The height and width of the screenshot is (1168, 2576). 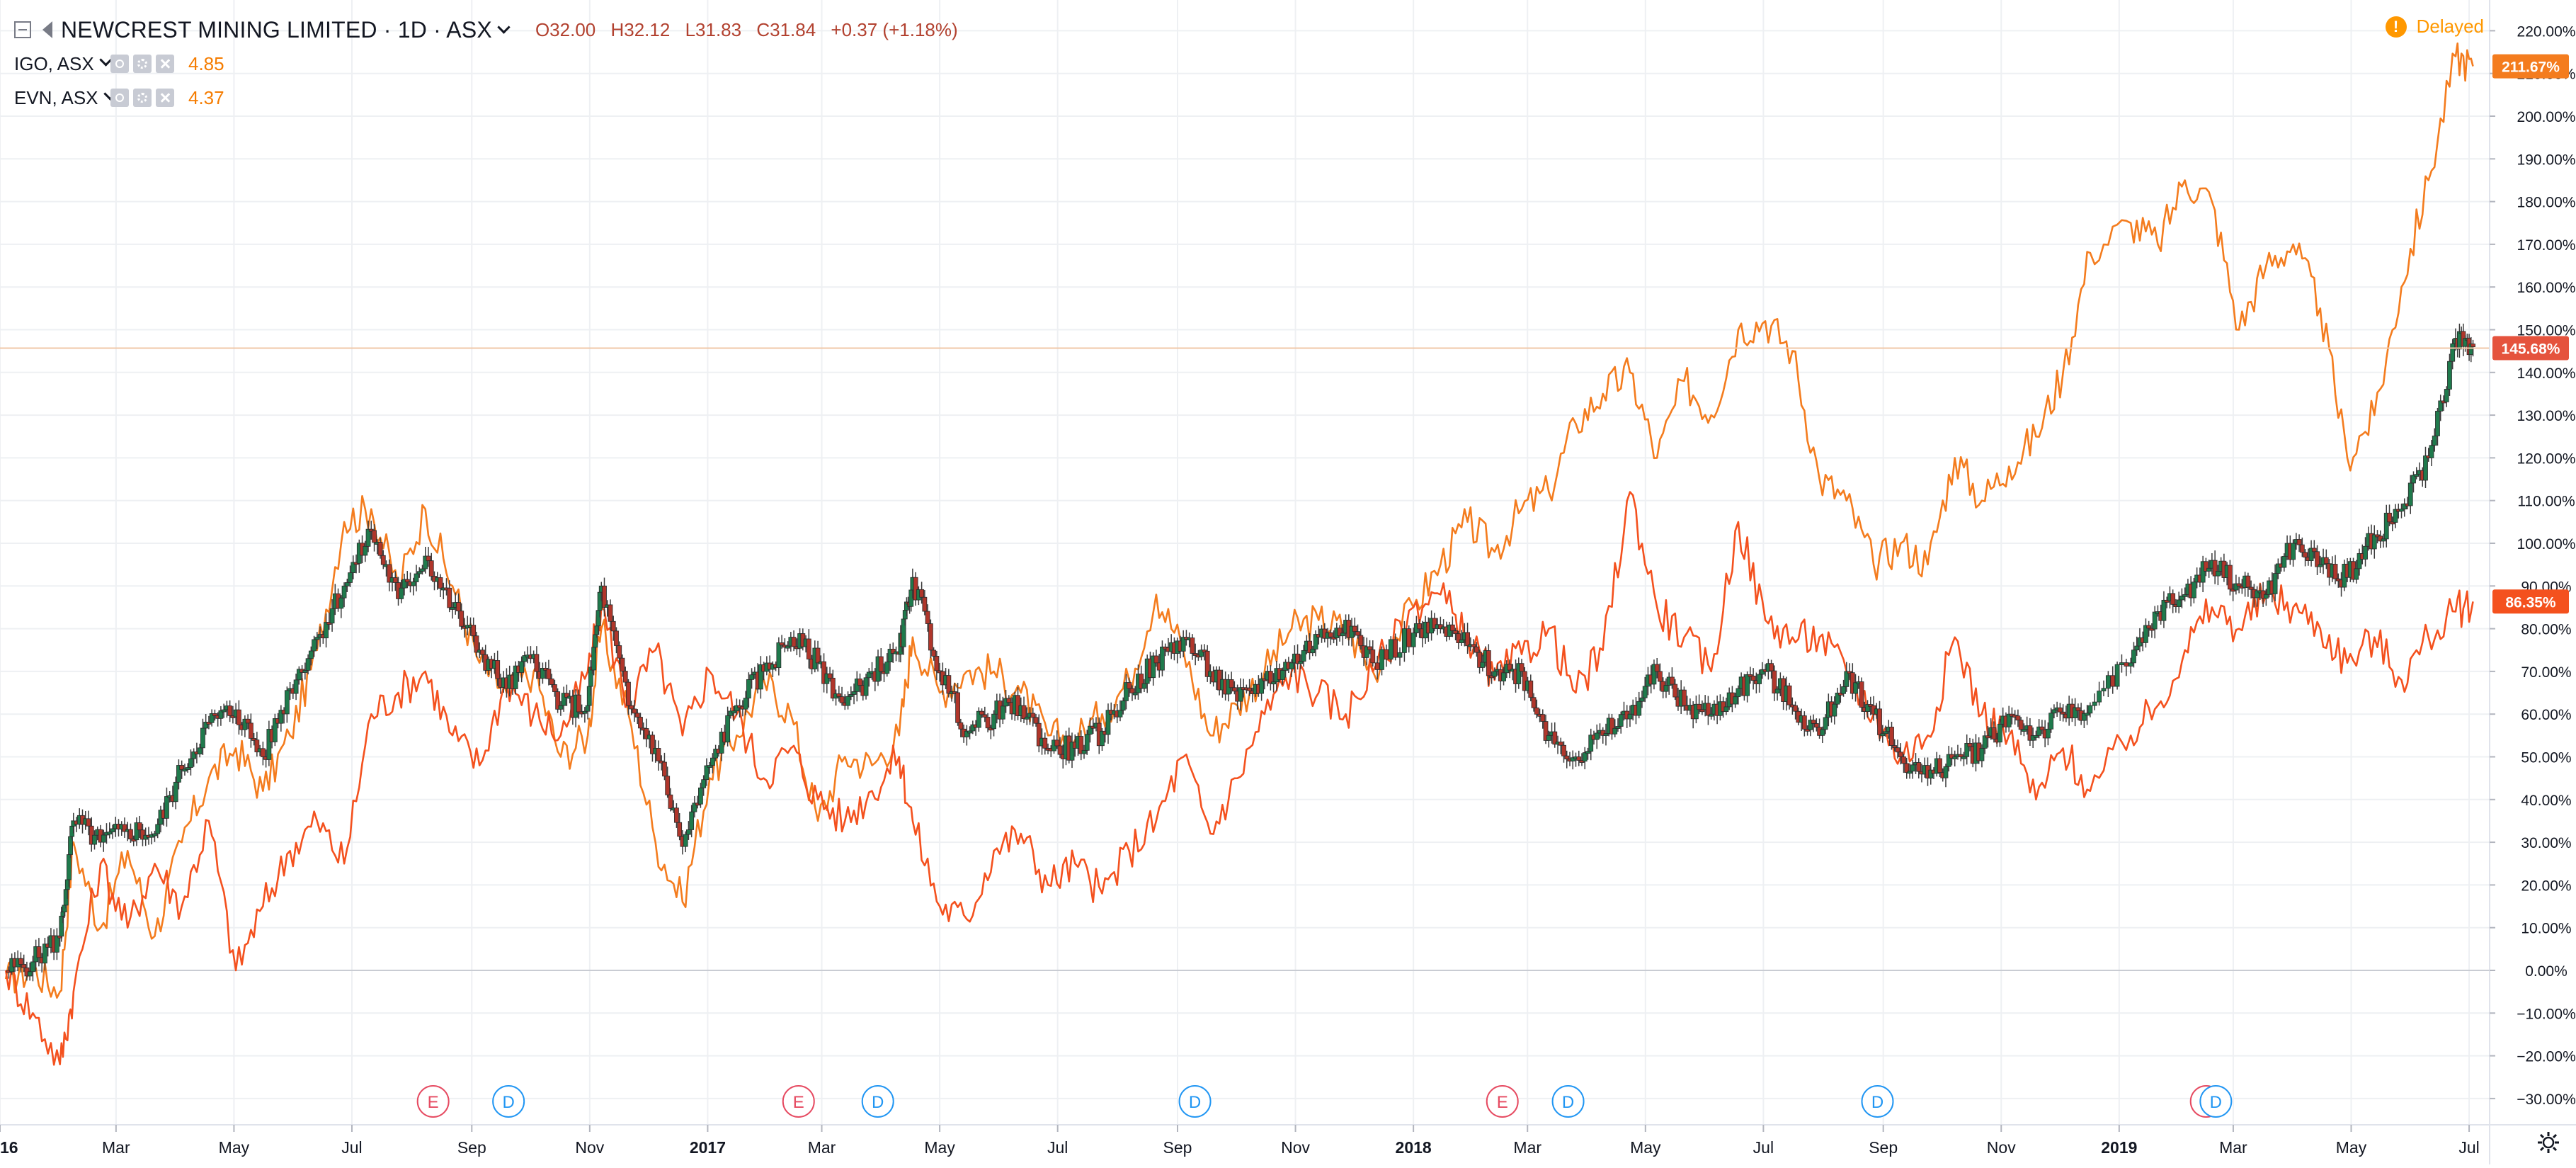 What do you see at coordinates (277, 29) in the screenshot?
I see `symbol-title: NEWCREST MINING LIMITED · 1D · ASX` at bounding box center [277, 29].